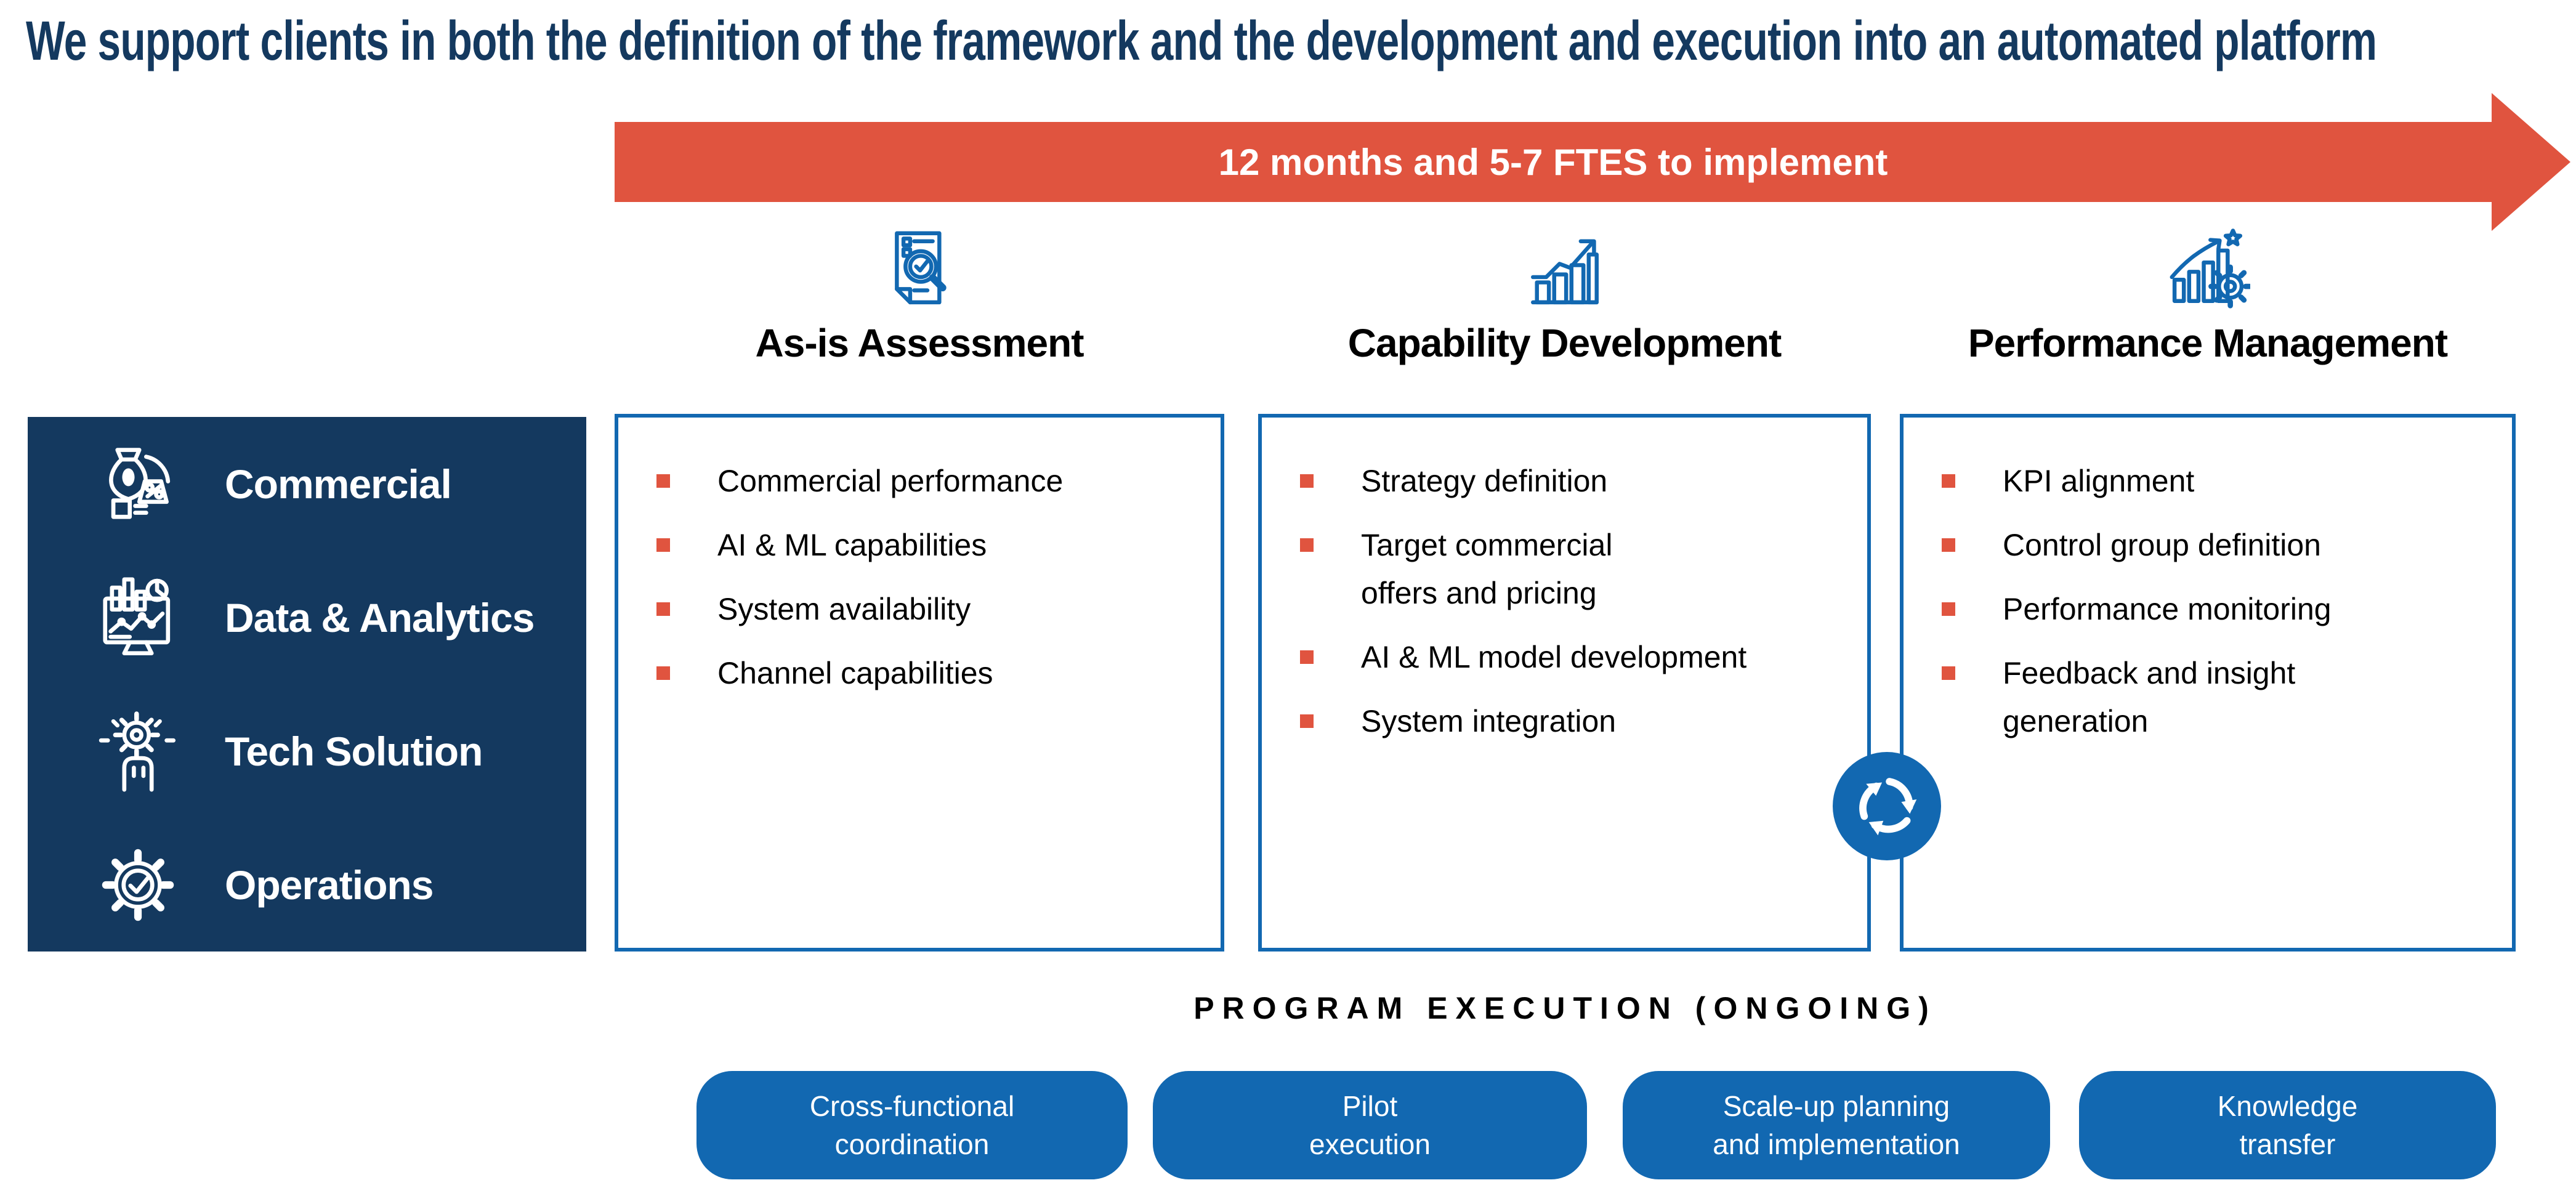 This screenshot has width=2576, height=1196. Describe the element at coordinates (929, 609) in the screenshot. I see `bullet-item: System availability` at that location.